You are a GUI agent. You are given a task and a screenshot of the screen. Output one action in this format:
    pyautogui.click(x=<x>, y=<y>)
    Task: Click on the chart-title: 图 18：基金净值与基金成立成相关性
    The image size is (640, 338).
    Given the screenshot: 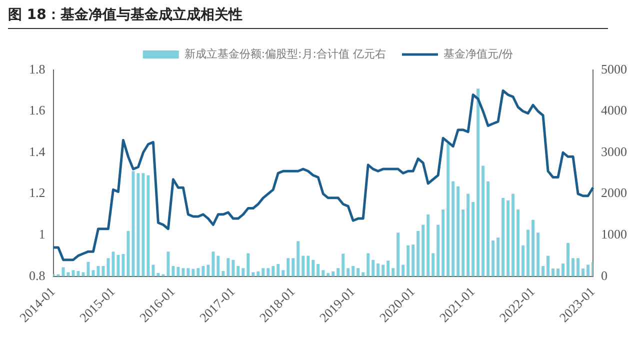 What is the action you would take?
    pyautogui.click(x=308, y=17)
    